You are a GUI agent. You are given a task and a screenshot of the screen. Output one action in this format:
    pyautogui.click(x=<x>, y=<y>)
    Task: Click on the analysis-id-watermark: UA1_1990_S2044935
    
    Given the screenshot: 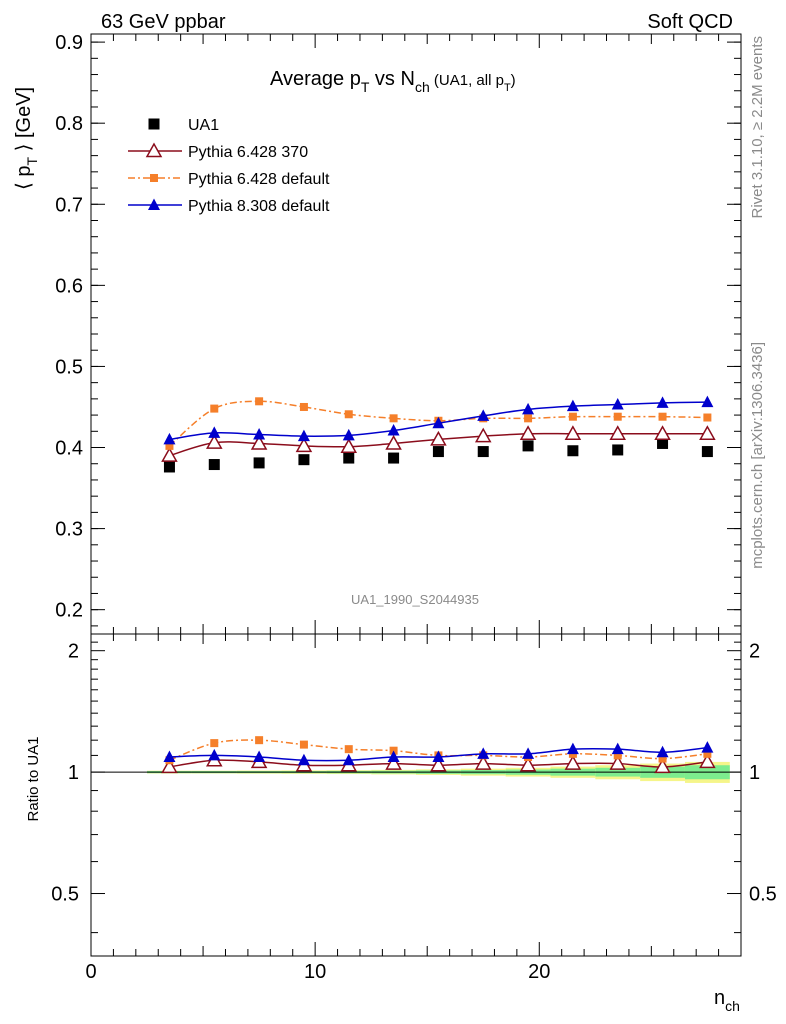 What is the action you would take?
    pyautogui.click(x=415, y=599)
    